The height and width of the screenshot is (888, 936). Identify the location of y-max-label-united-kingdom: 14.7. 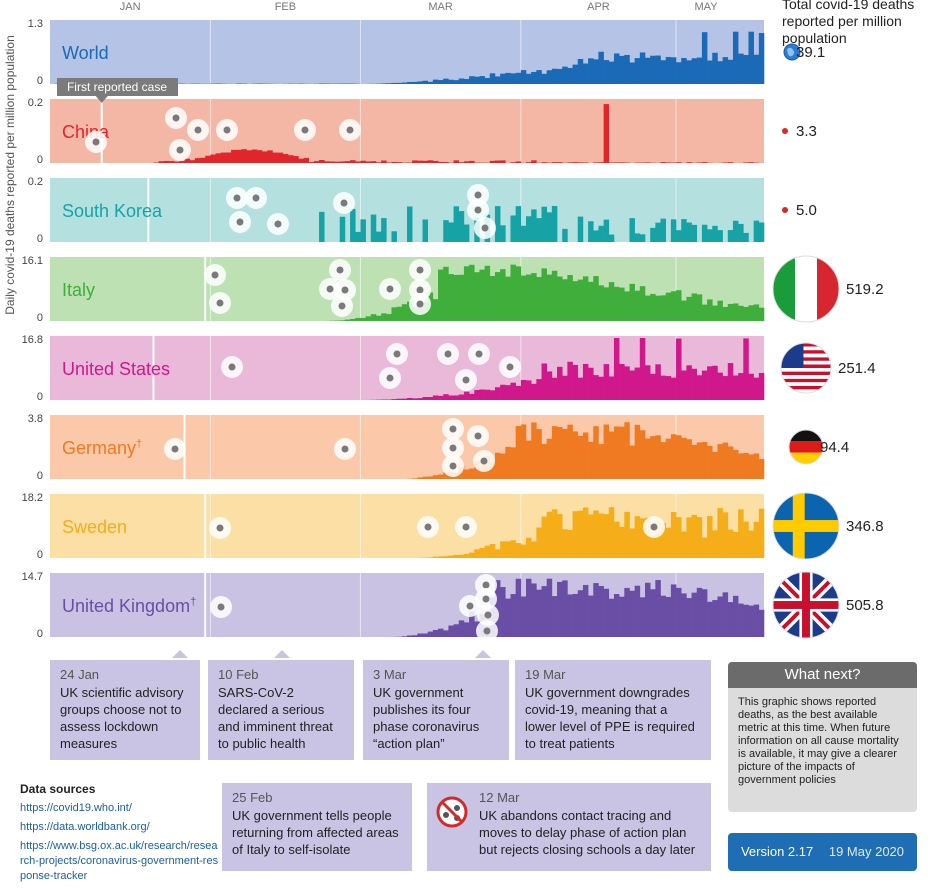
(32, 577).